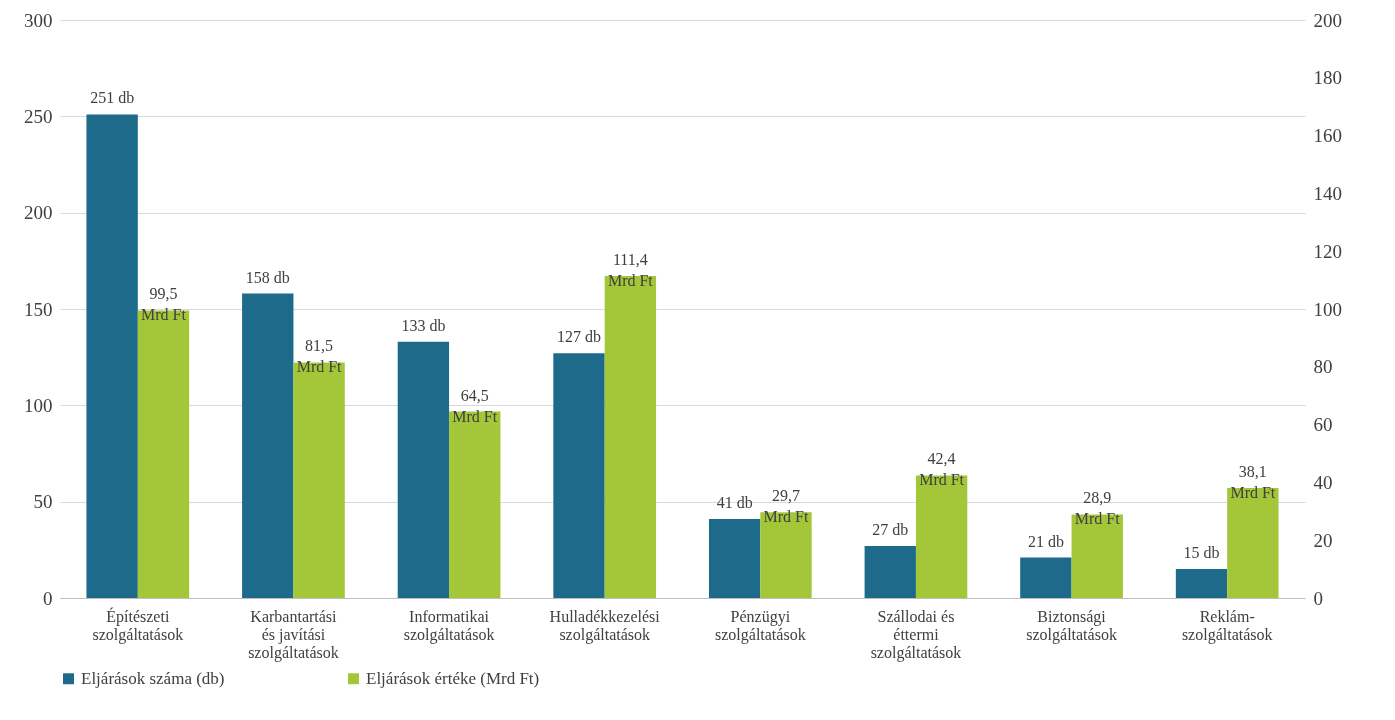 Image resolution: width=1395 pixels, height=720 pixels. I want to click on data-label: 28,9 Mrd Ft, so click(1097, 508).